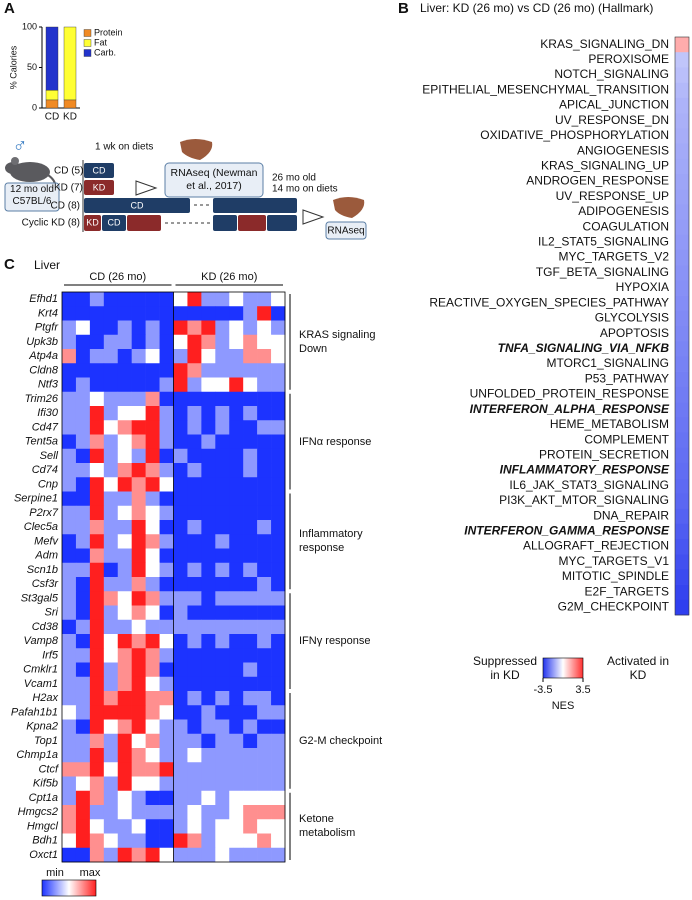 This screenshot has height=900, width=692. I want to click on gene-label: Sell, so click(49, 456).